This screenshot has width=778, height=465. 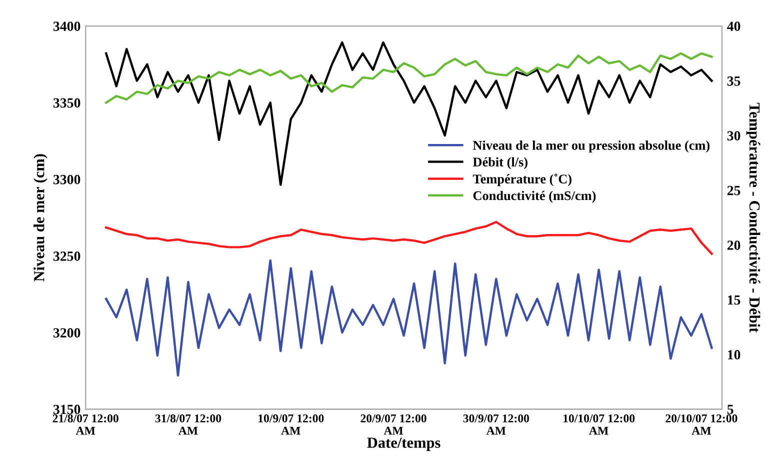 What do you see at coordinates (393, 424) in the screenshot?
I see `x-tick-label: 20/9/07 12:00 AM` at bounding box center [393, 424].